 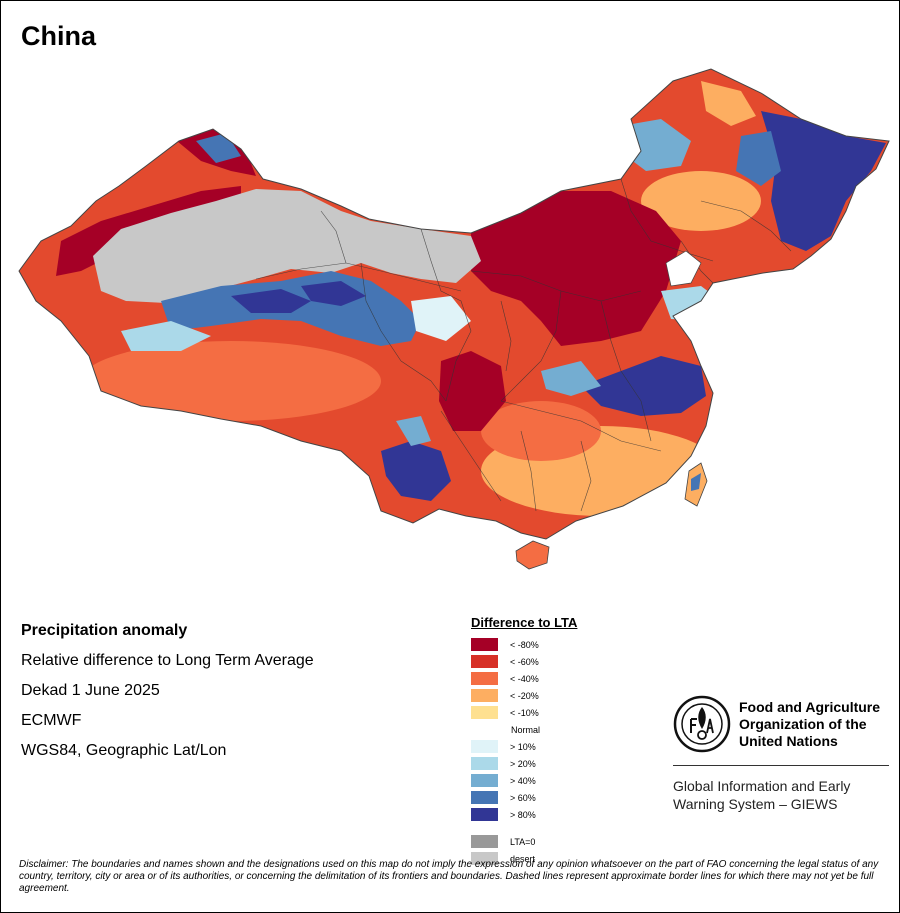 I want to click on info-projection: WGS84, Geographic Lat/Lon, so click(x=124, y=750).